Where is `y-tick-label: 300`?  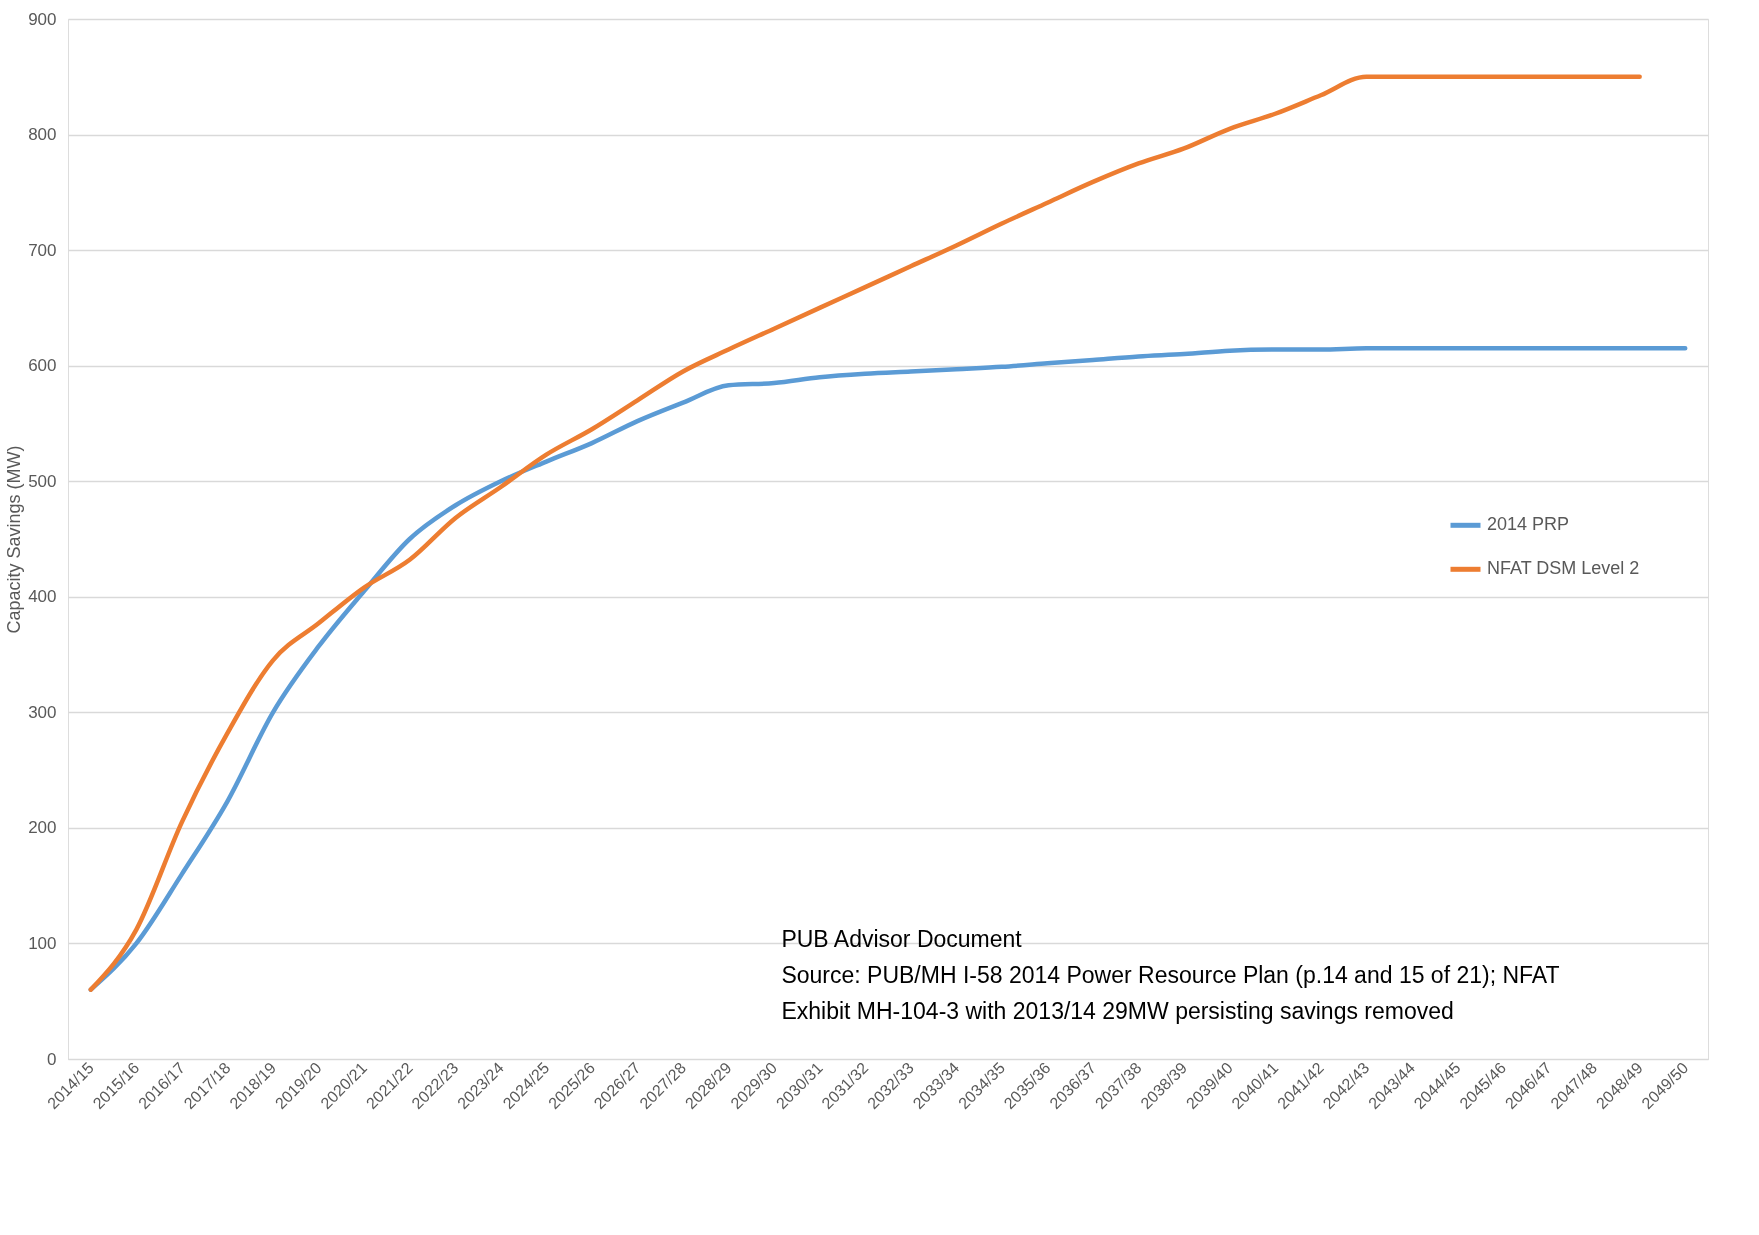 y-tick-label: 300 is located at coordinates (42, 712).